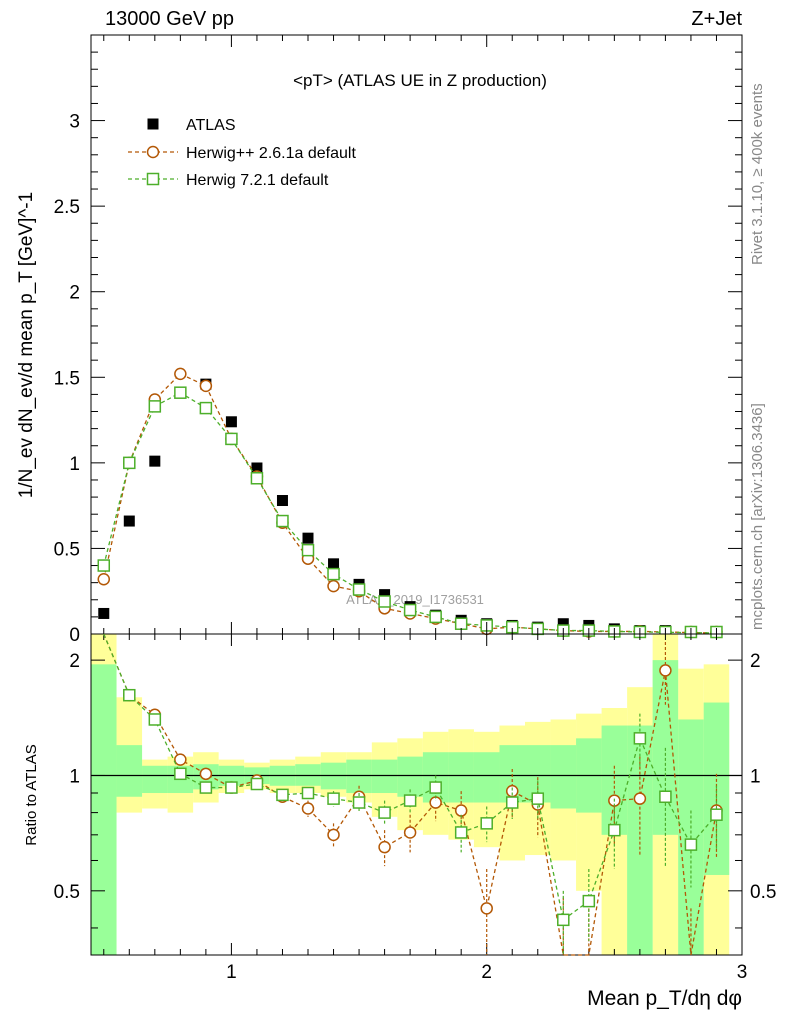 Image resolution: width=786 pixels, height=1024 pixels. What do you see at coordinates (74, 661) in the screenshot?
I see `ratio-y-tick-label: 2` at bounding box center [74, 661].